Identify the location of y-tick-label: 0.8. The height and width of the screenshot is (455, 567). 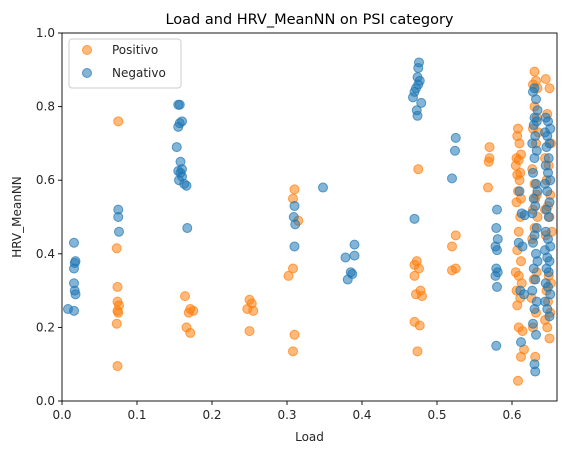
(45, 107).